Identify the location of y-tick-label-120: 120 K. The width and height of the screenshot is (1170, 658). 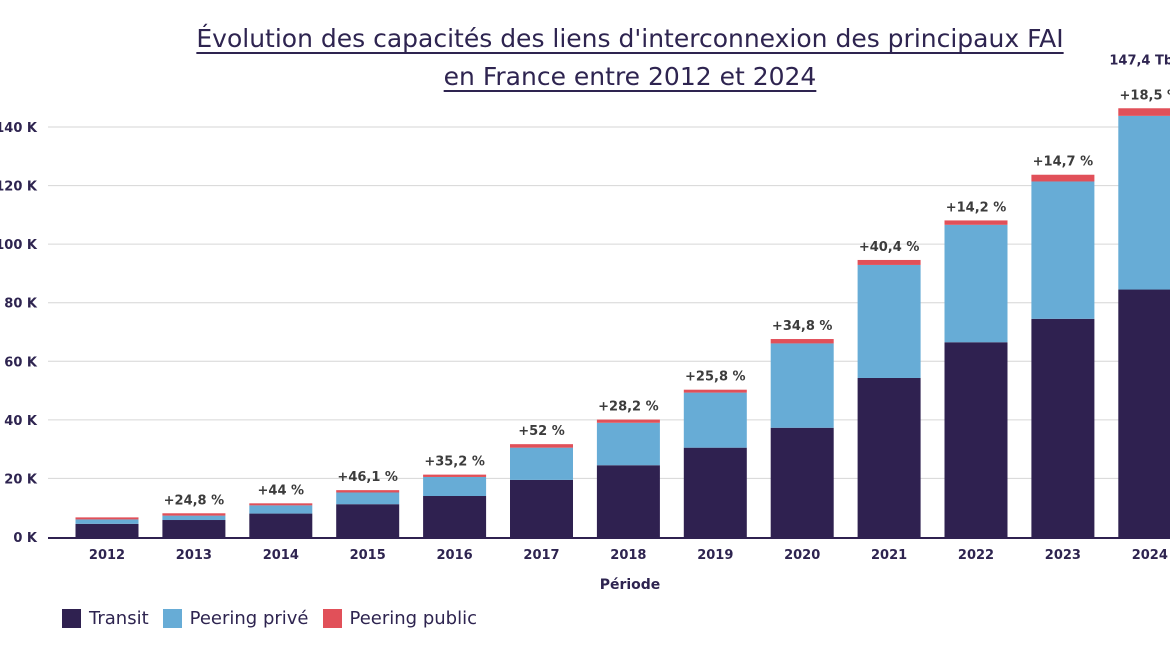
(19, 187).